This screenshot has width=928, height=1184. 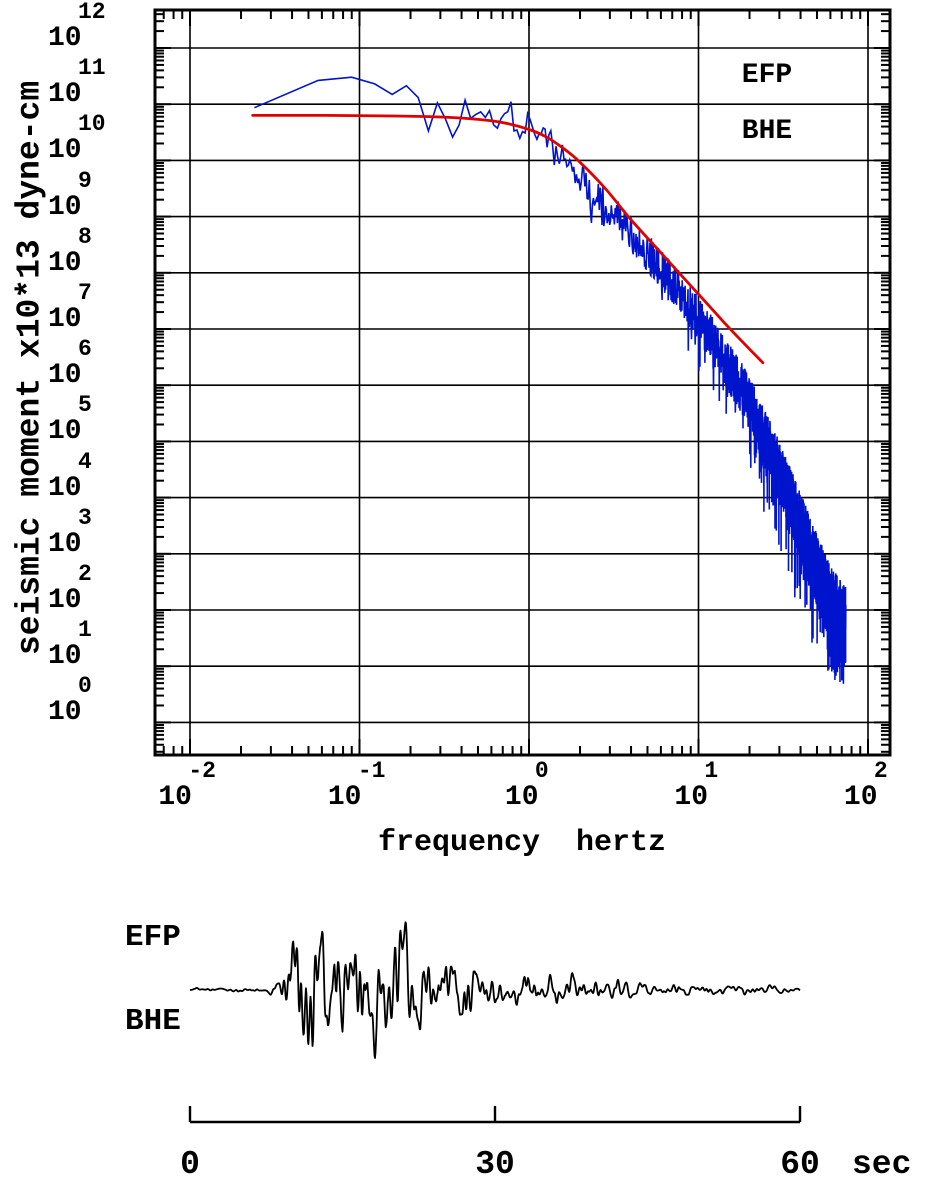 I want to click on x-tick-label: 0 10, so click(x=527, y=786).